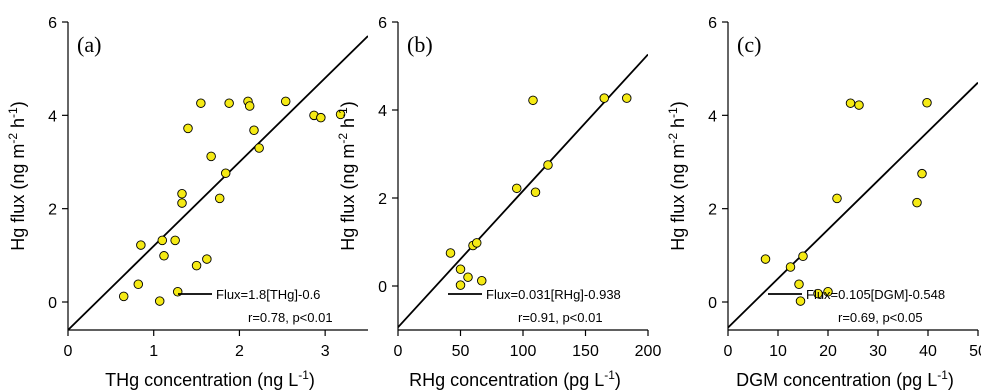  I want to click on panel-label: (c), so click(749, 44).